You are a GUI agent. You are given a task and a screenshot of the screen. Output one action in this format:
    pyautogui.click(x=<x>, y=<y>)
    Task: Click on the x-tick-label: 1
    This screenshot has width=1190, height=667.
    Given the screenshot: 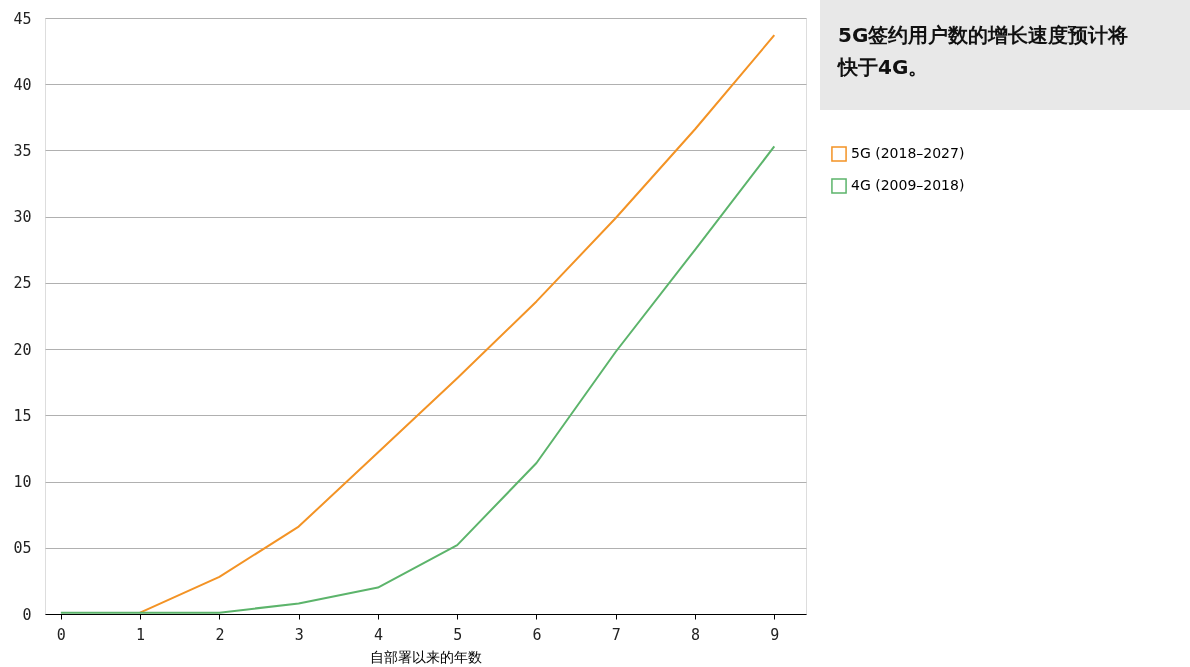 What is the action you would take?
    pyautogui.click(x=141, y=634)
    